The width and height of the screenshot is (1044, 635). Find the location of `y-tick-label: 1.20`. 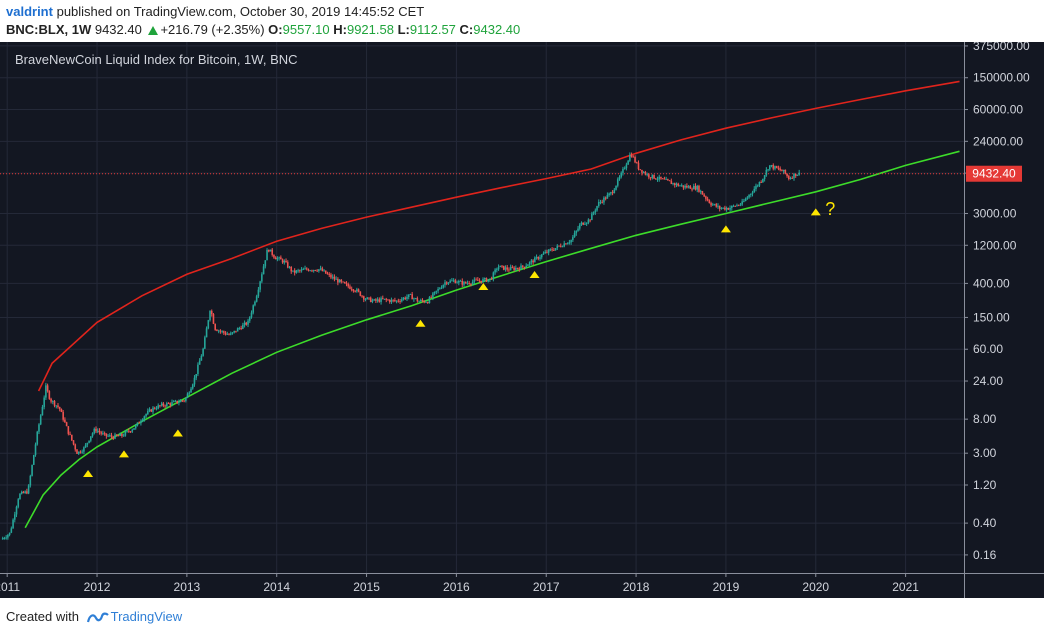

y-tick-label: 1.20 is located at coordinates (985, 485).